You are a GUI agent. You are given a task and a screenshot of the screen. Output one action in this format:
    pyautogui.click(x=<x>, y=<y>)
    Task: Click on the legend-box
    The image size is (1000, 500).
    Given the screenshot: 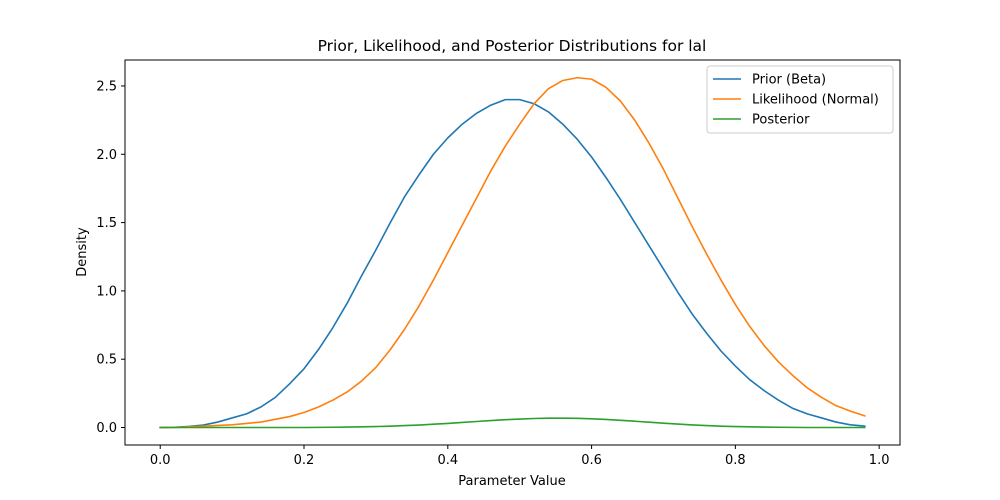 What is the action you would take?
    pyautogui.click(x=800, y=99)
    